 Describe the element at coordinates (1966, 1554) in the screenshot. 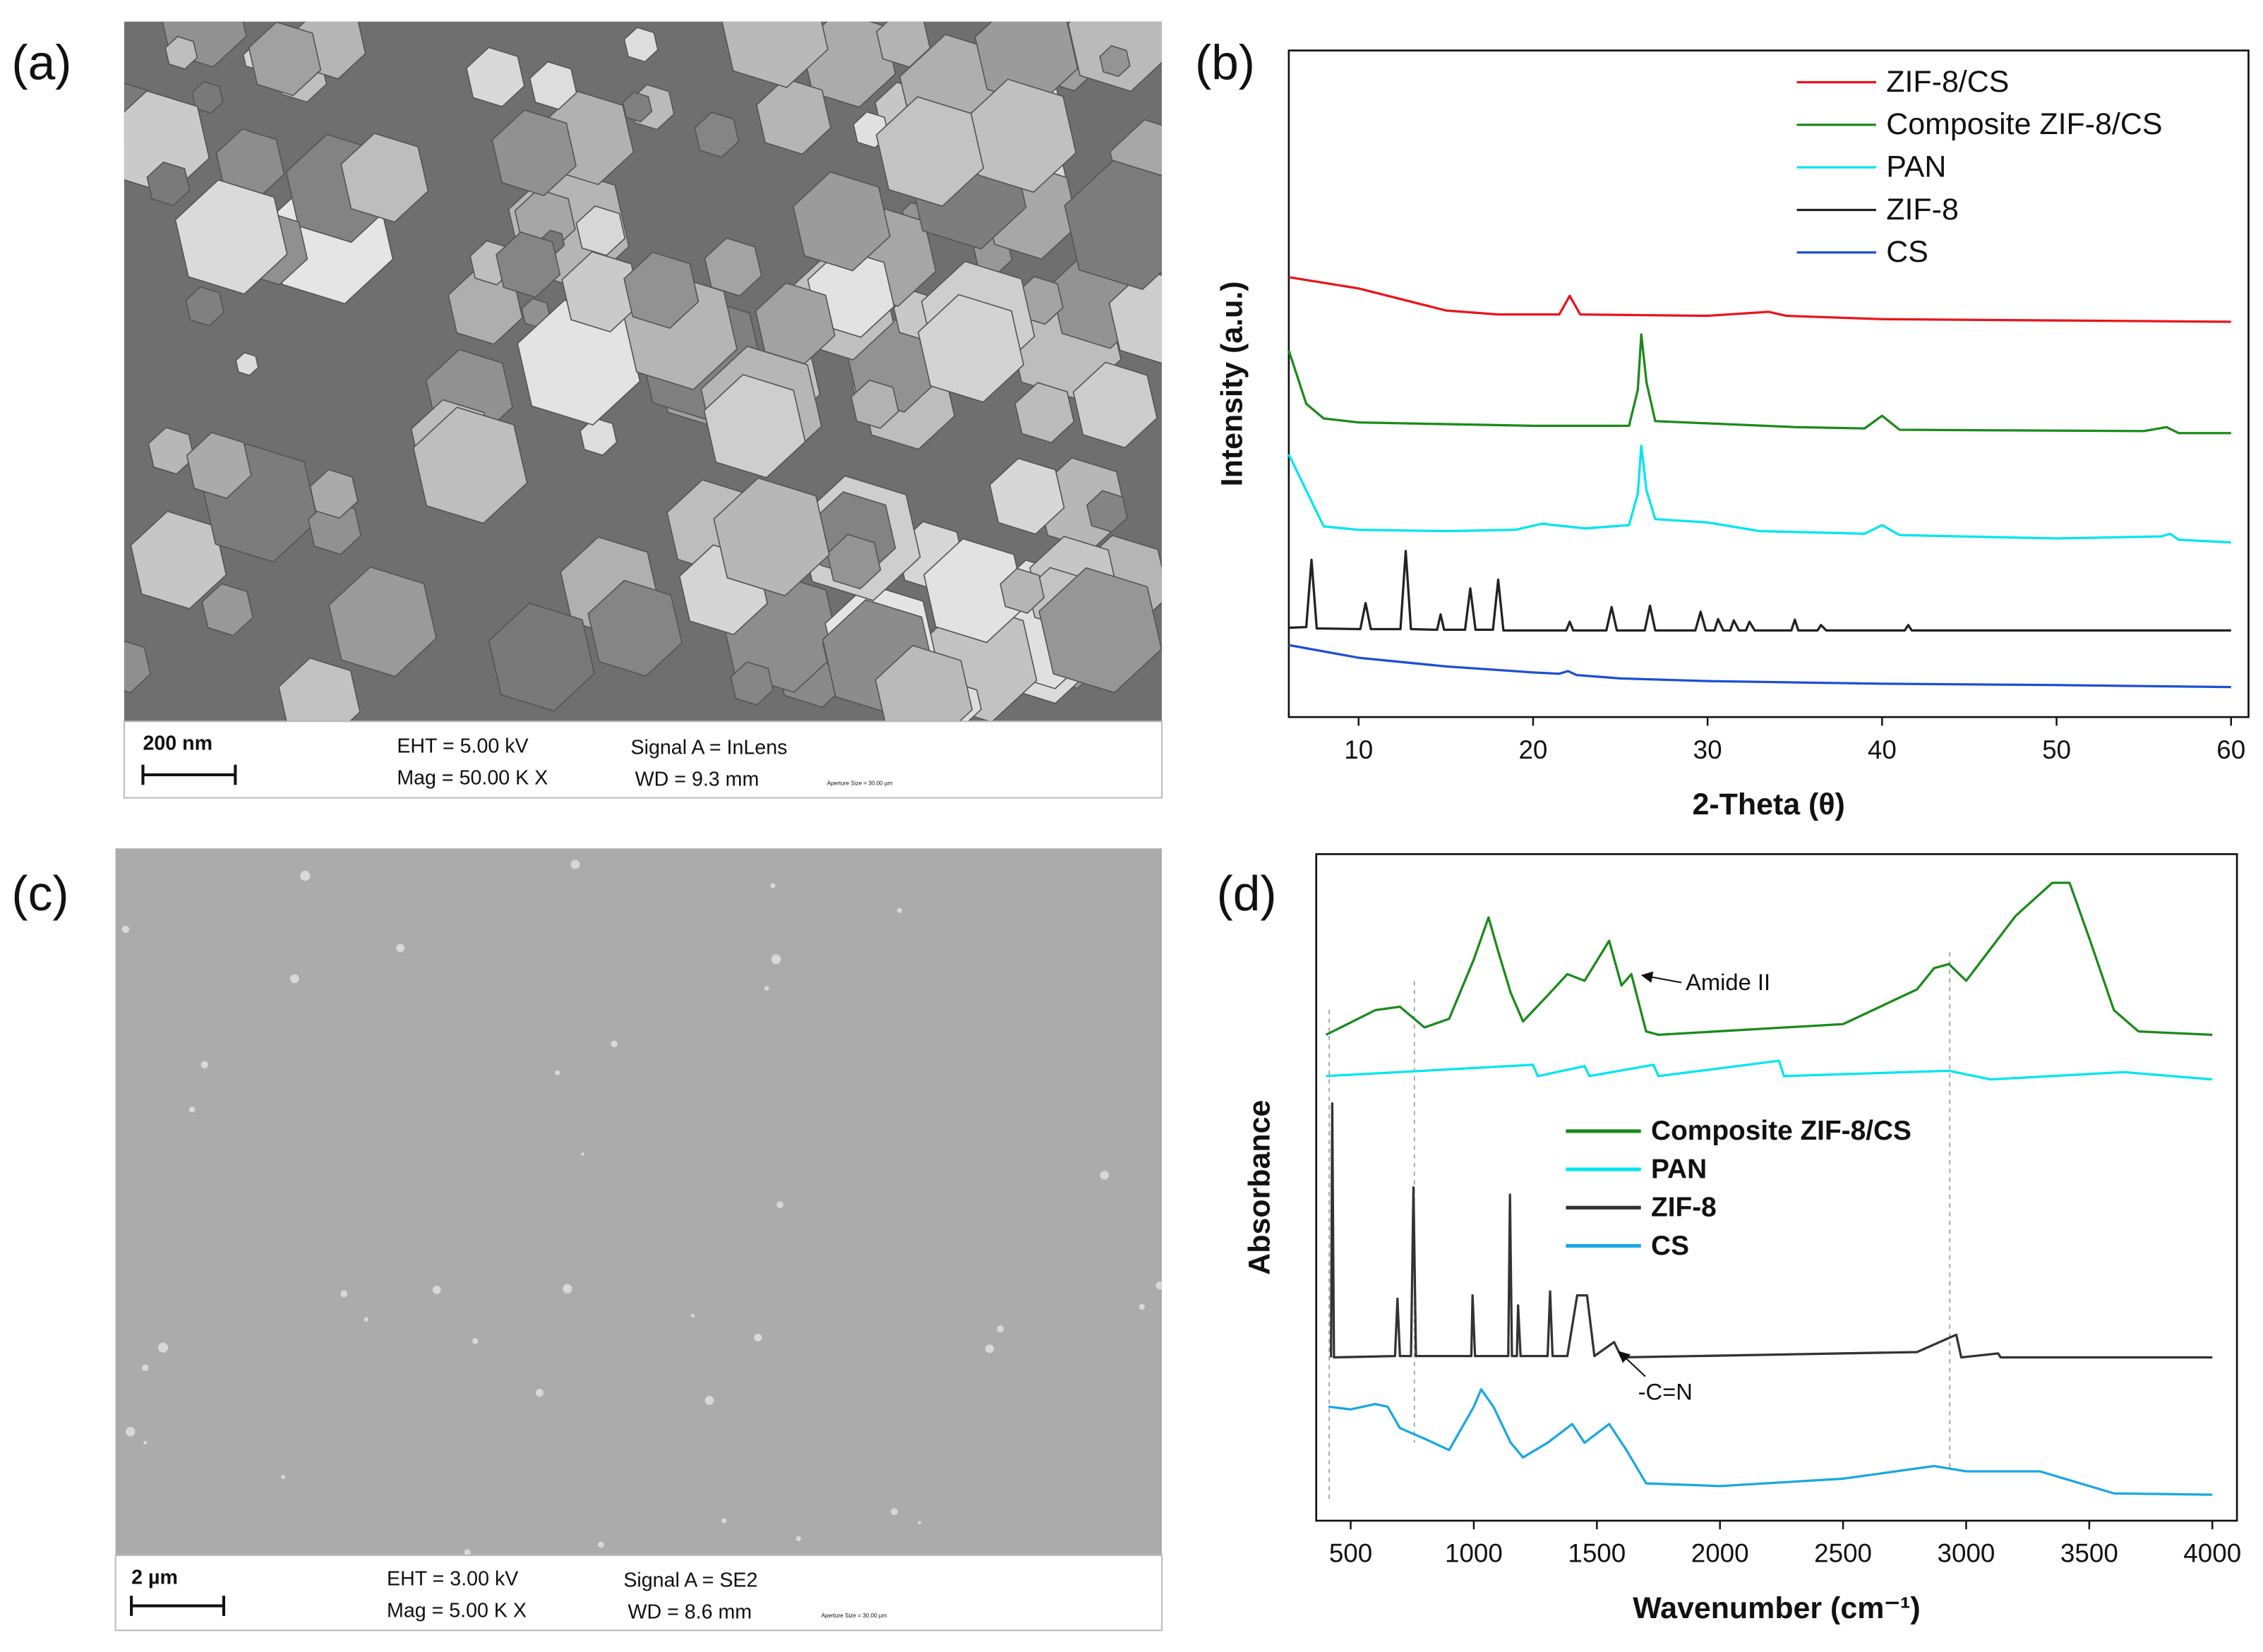

I see `x-tick-label: 3000` at that location.